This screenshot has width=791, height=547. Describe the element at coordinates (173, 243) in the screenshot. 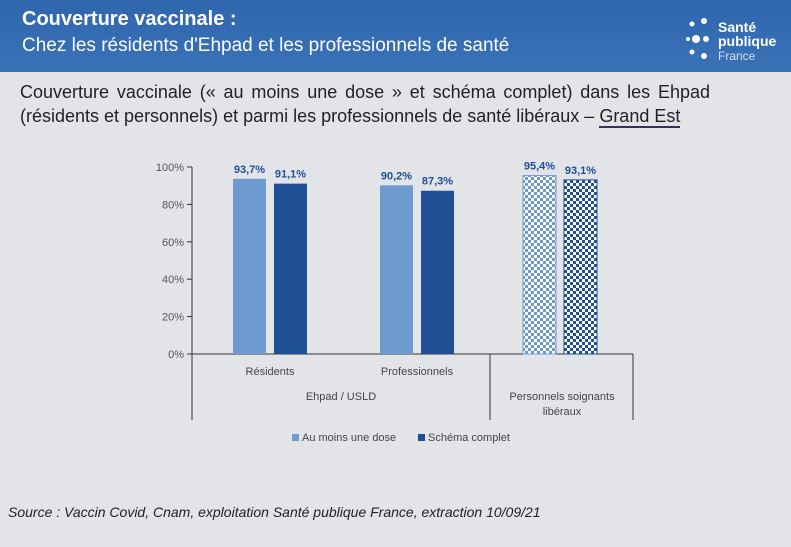

I see `y-tick-label: 60%` at that location.